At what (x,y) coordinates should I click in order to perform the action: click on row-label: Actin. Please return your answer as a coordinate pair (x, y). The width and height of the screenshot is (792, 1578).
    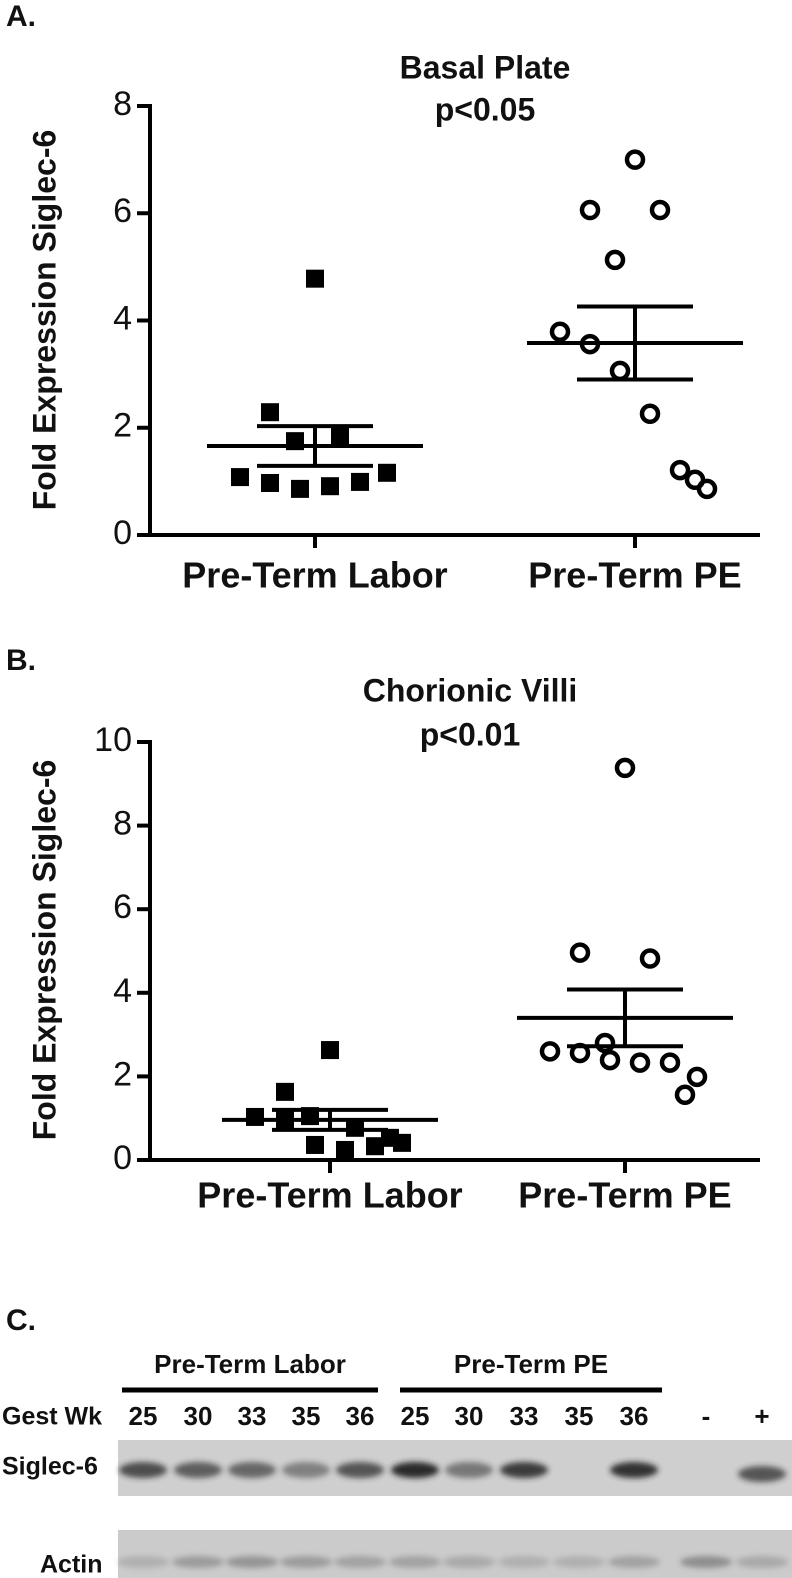
    Looking at the image, I should click on (71, 1564).